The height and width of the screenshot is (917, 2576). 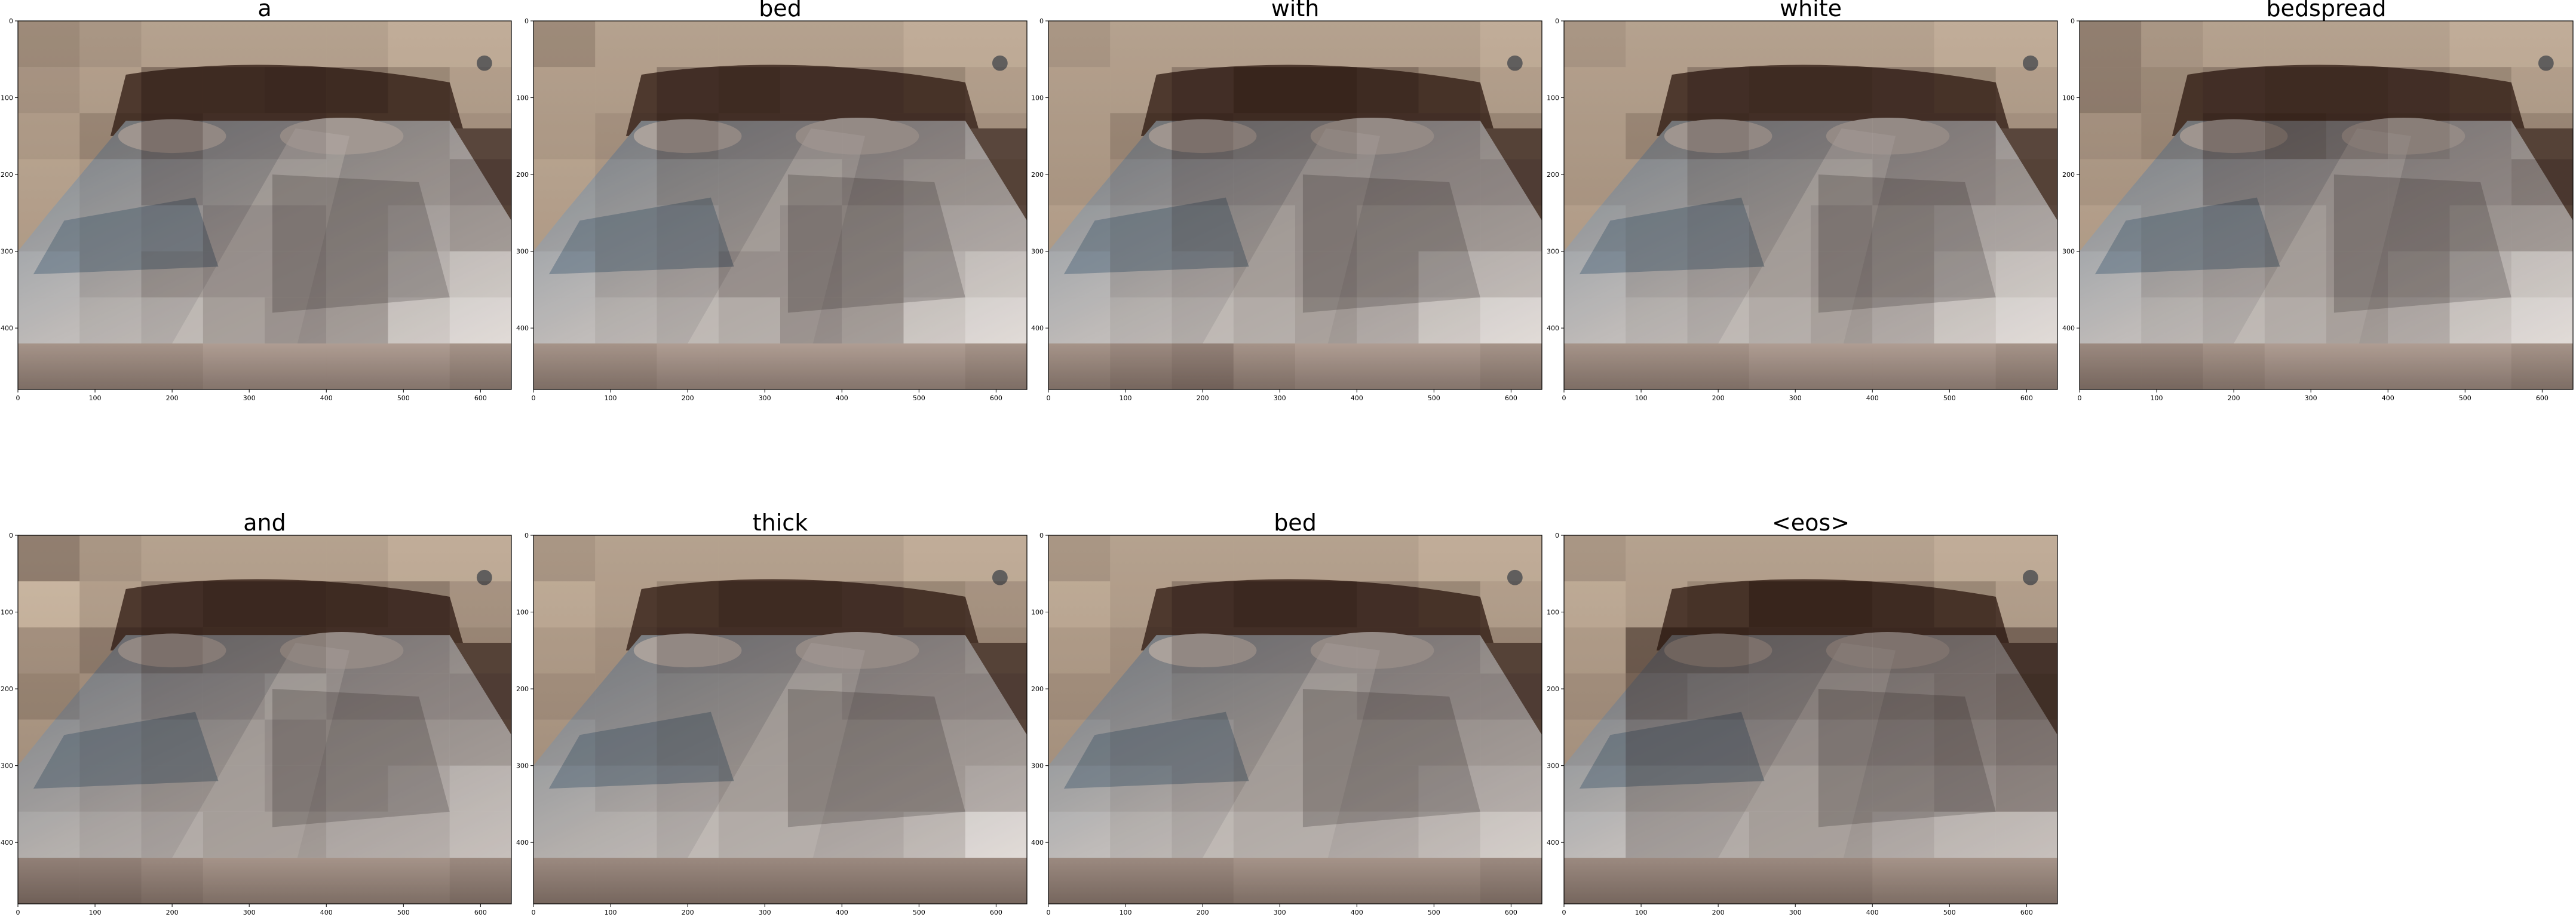 What do you see at coordinates (780, 11) in the screenshot?
I see `panel-title-word: bed` at bounding box center [780, 11].